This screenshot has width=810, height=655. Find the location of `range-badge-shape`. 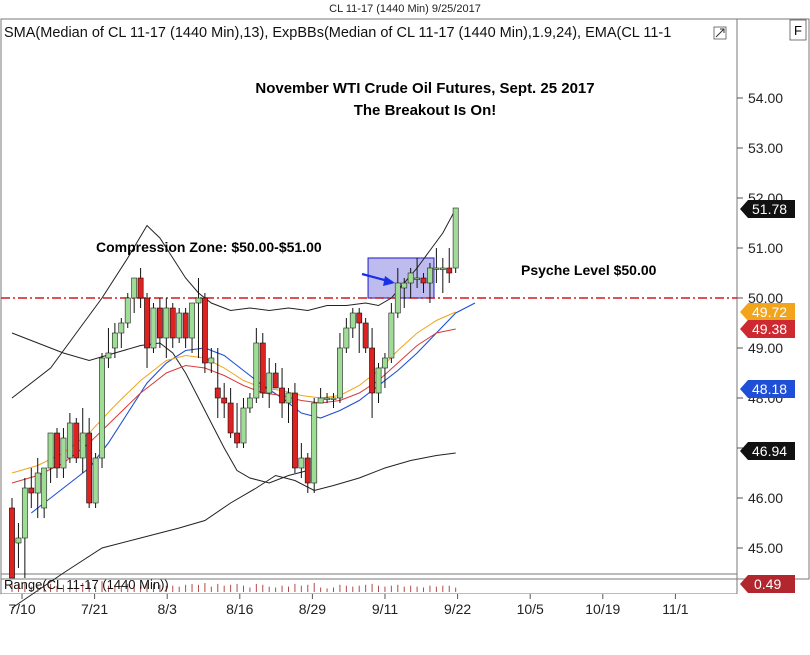

range-badge-shape is located at coordinates (767, 584).